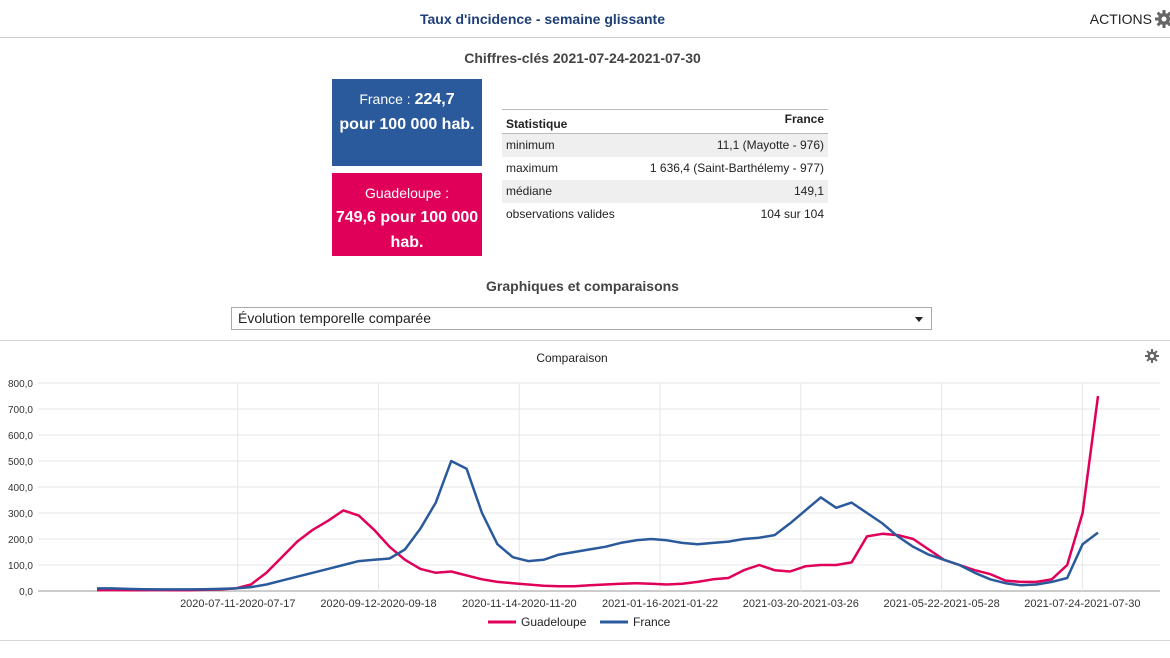 Image resolution: width=1170 pixels, height=658 pixels. I want to click on table-row: minimum 11,1 (Mayotte - 976), so click(665, 145).